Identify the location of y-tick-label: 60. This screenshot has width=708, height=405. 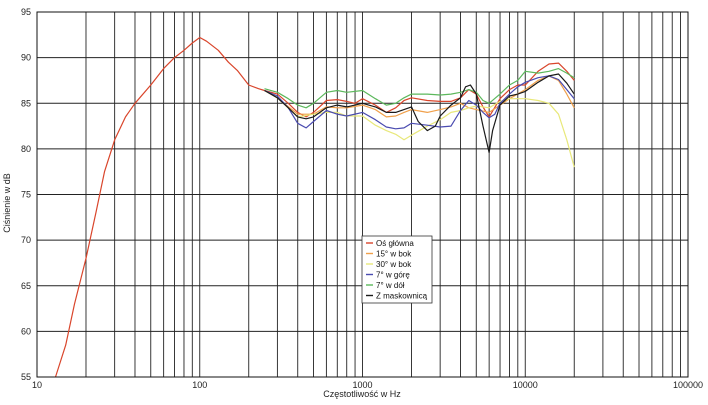
(26, 331).